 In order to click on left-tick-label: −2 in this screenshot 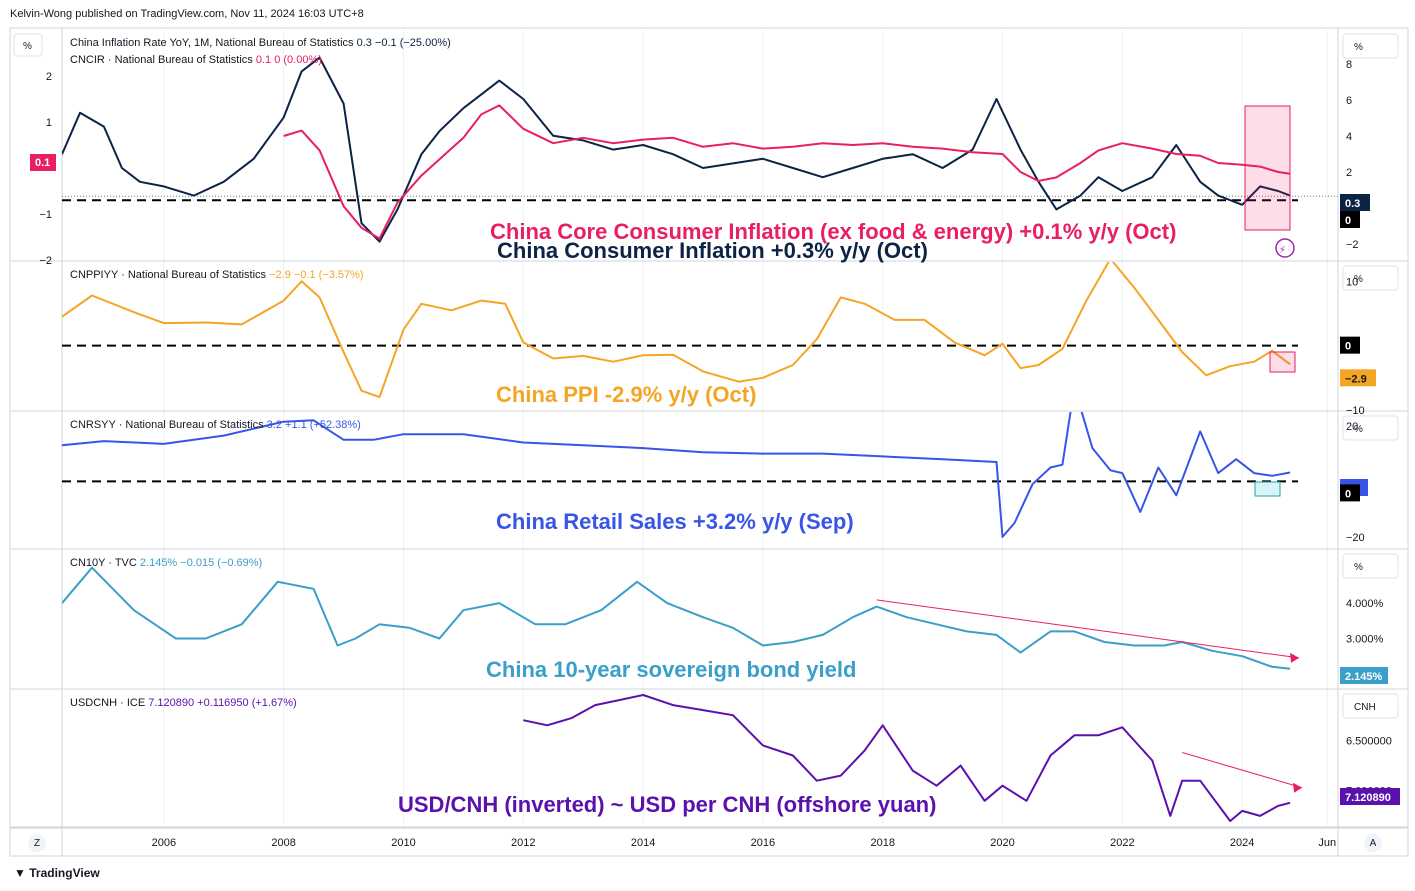, I will do `click(45, 261)`.